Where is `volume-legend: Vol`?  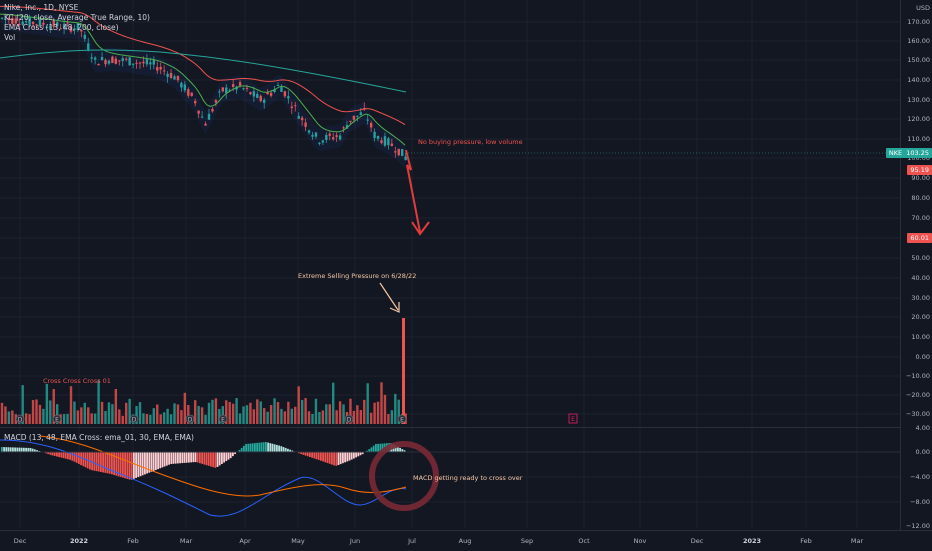 volume-legend: Vol is located at coordinates (10, 37).